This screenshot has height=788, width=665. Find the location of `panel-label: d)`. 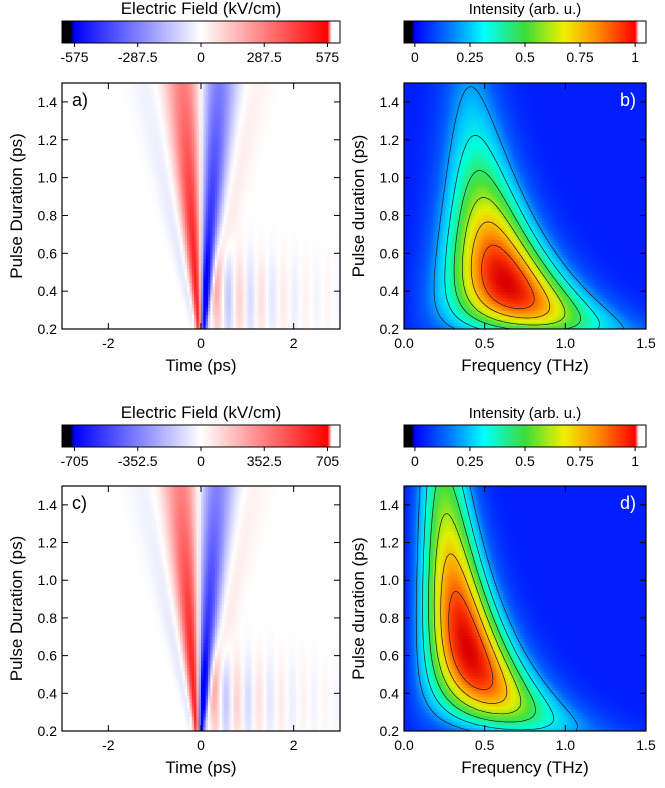

panel-label: d) is located at coordinates (628, 503).